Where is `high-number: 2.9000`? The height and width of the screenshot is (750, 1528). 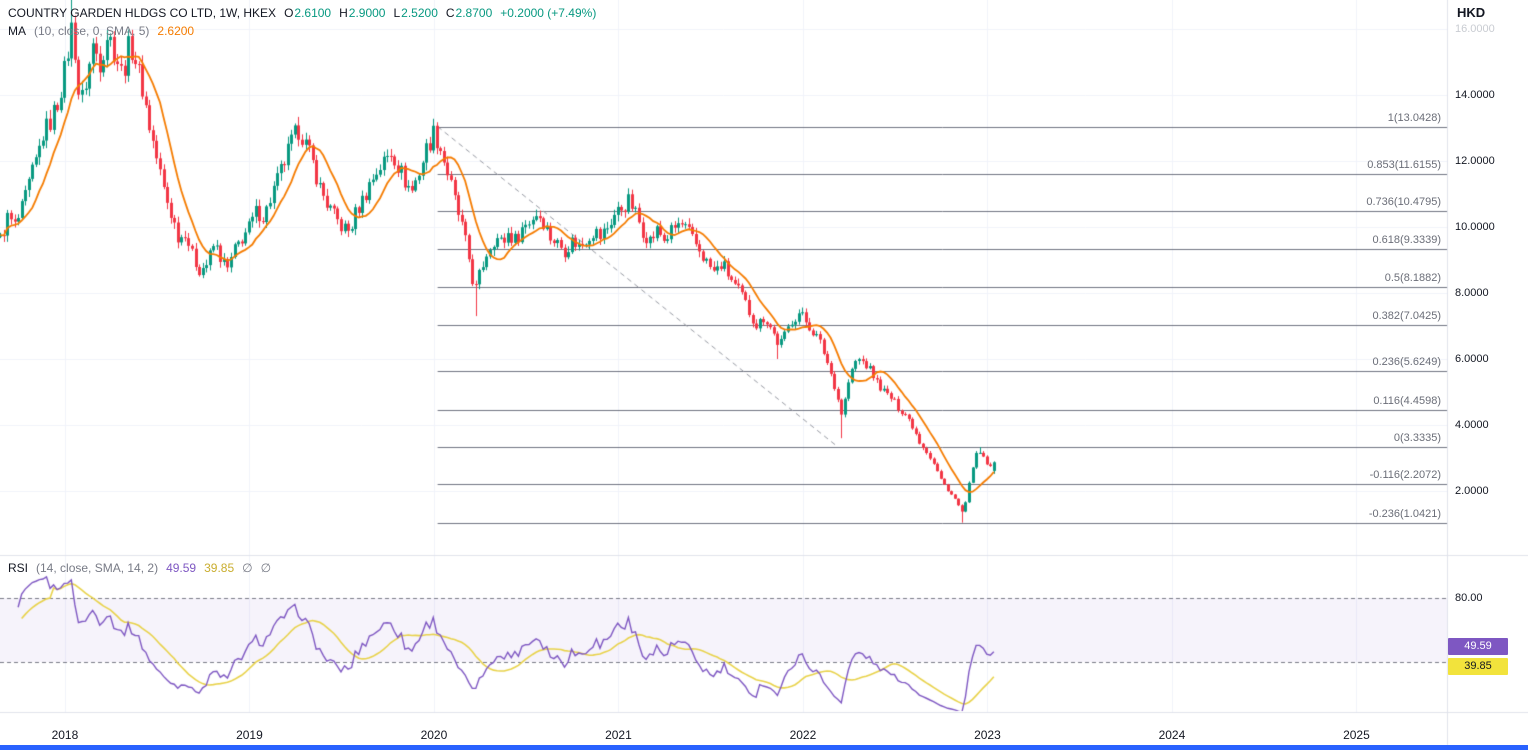
high-number: 2.9000 is located at coordinates (367, 13).